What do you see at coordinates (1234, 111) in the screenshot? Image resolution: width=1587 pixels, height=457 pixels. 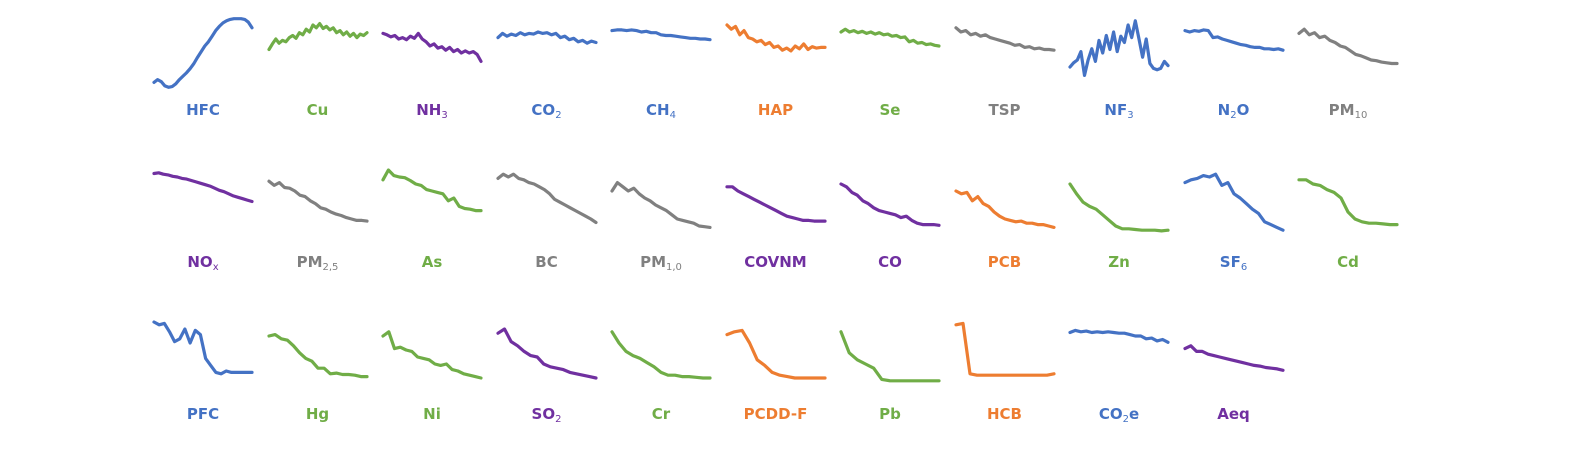 I see `series-label: N2O` at bounding box center [1234, 111].